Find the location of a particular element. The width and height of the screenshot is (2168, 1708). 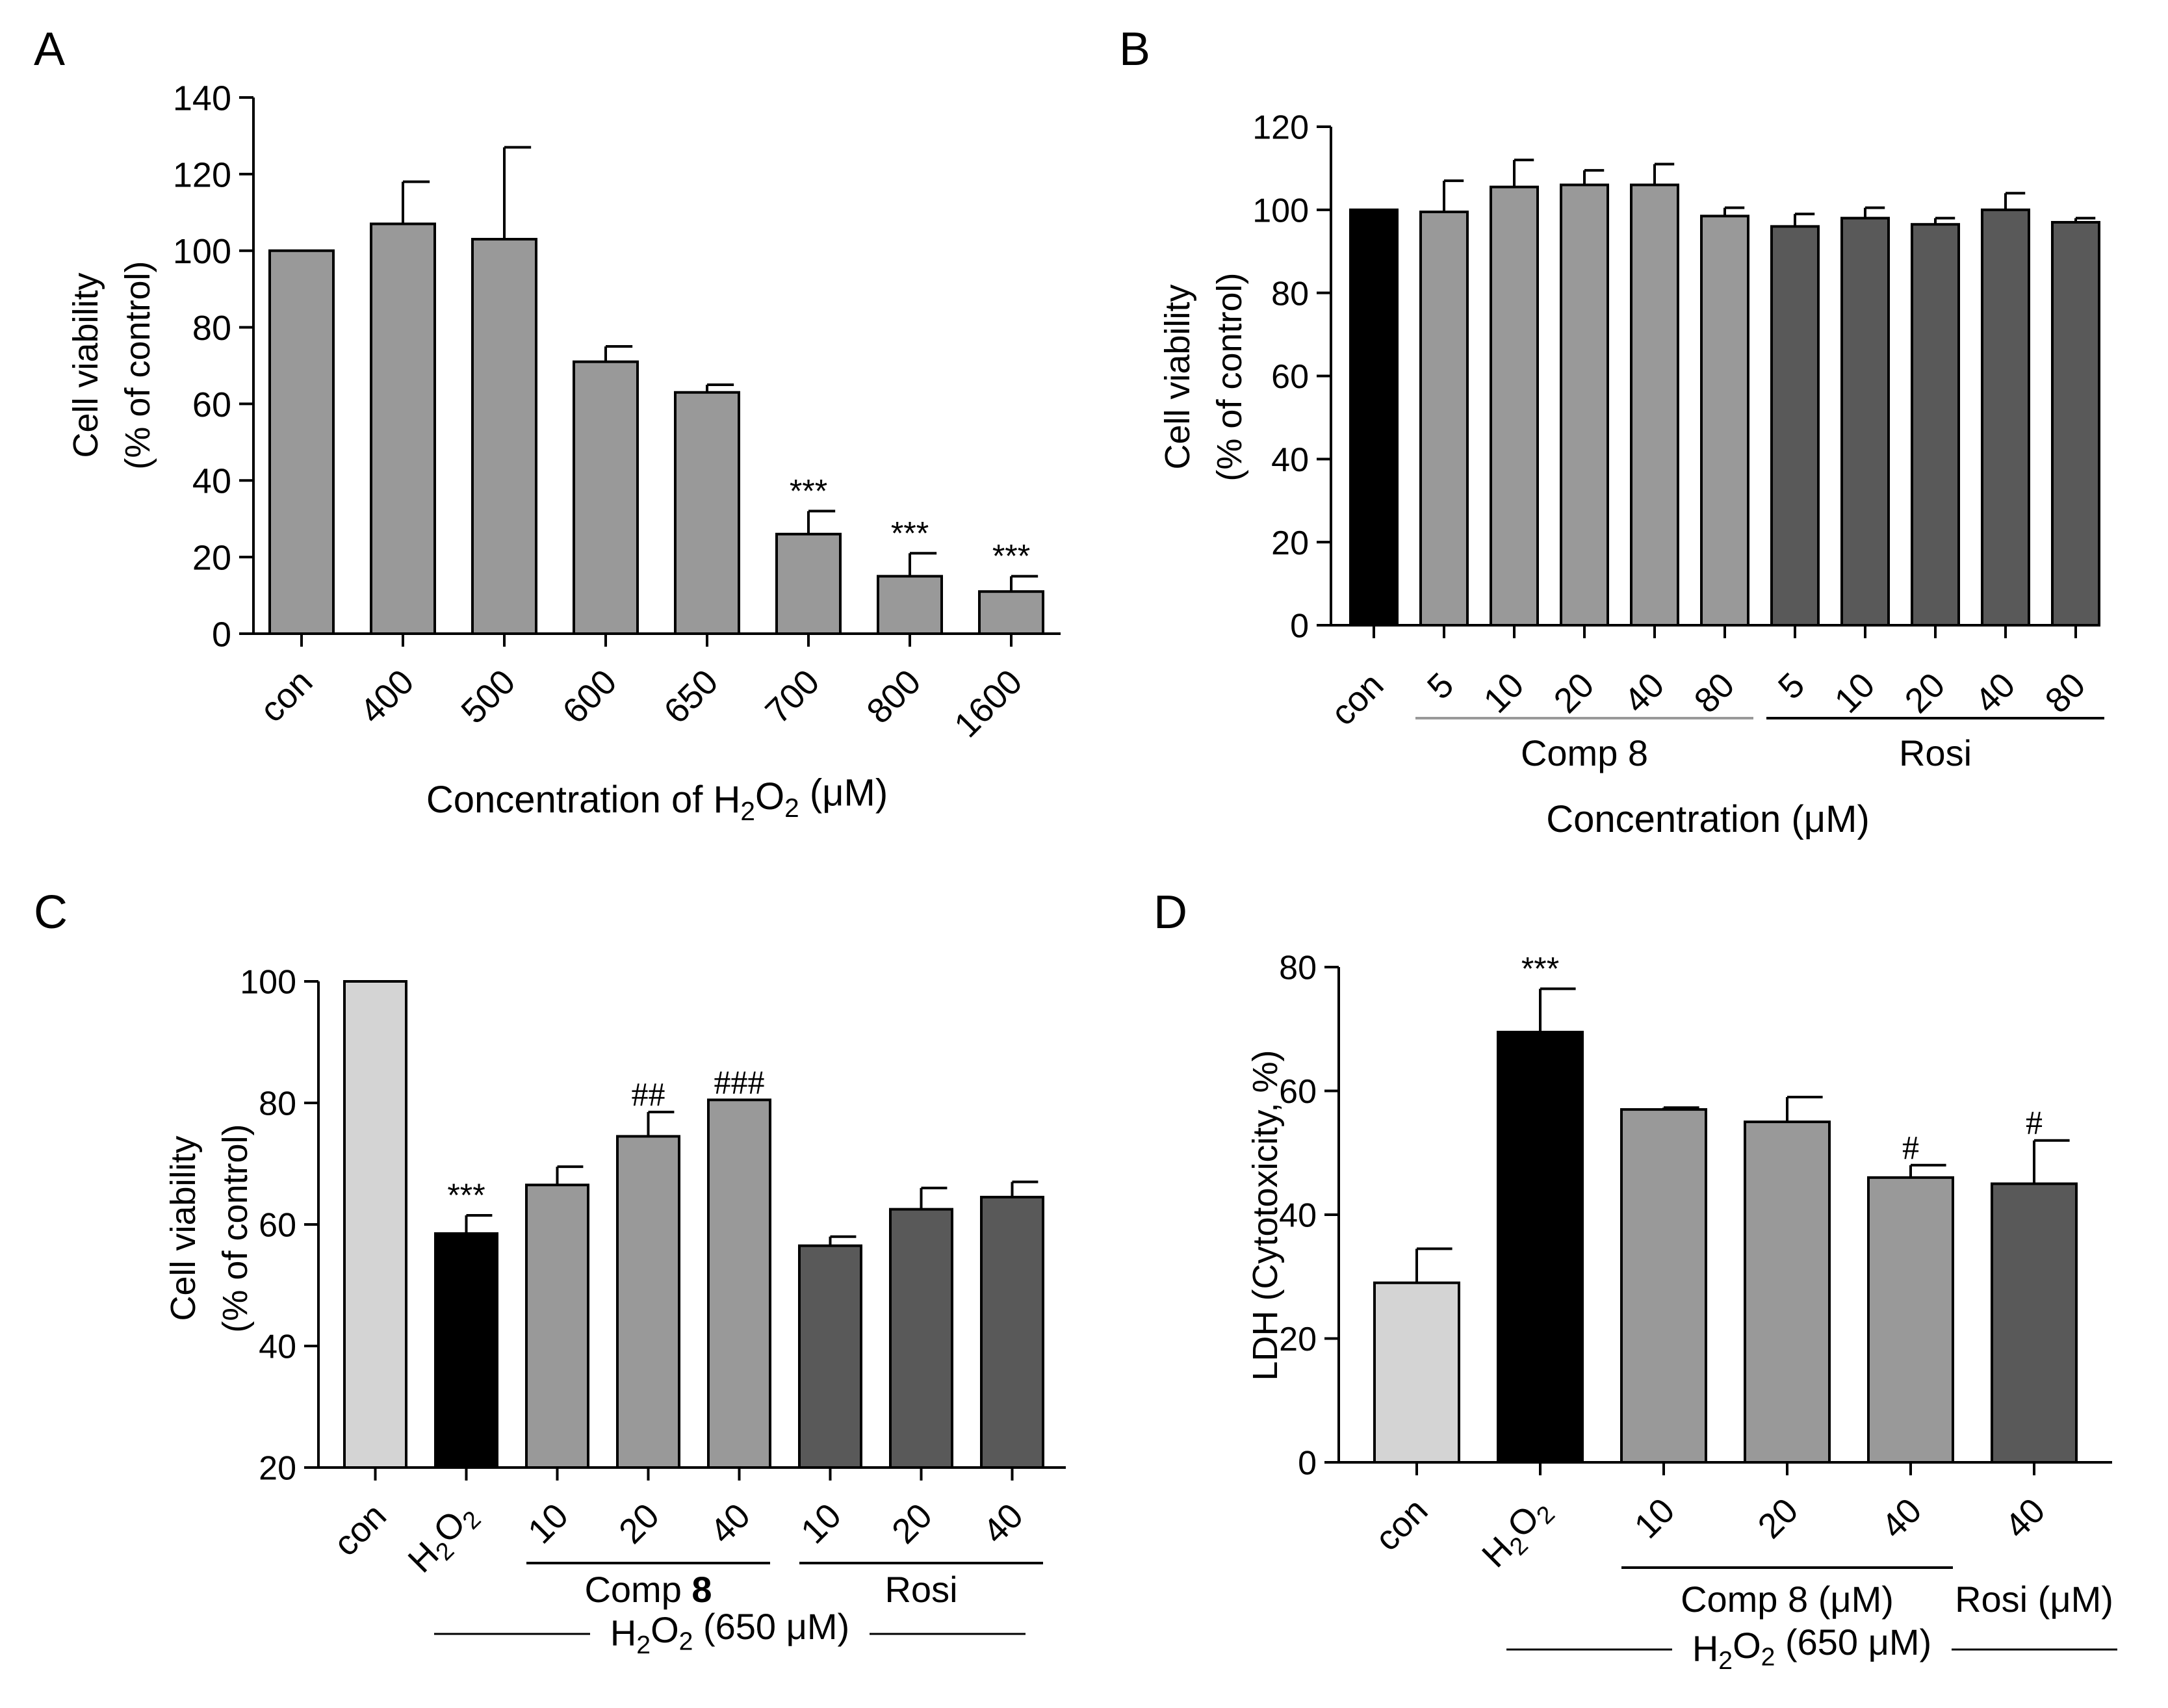

significance-label: # is located at coordinates (1910, 1148).